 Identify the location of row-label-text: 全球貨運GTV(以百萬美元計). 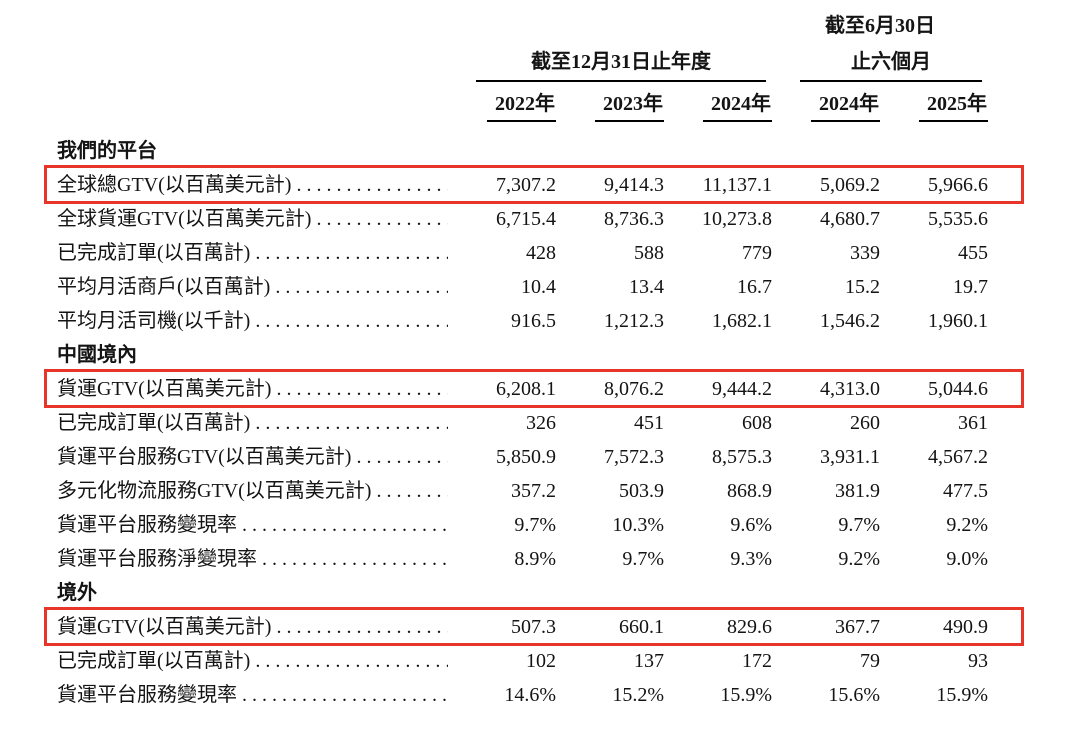
(184, 219).